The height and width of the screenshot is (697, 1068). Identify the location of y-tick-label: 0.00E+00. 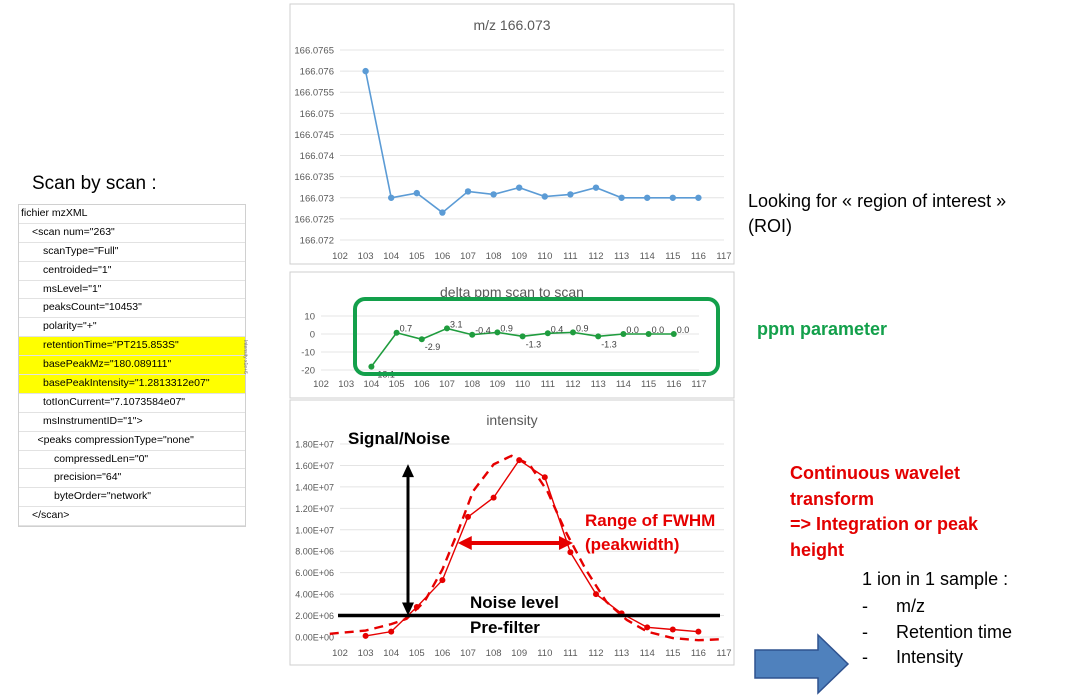
(314, 638).